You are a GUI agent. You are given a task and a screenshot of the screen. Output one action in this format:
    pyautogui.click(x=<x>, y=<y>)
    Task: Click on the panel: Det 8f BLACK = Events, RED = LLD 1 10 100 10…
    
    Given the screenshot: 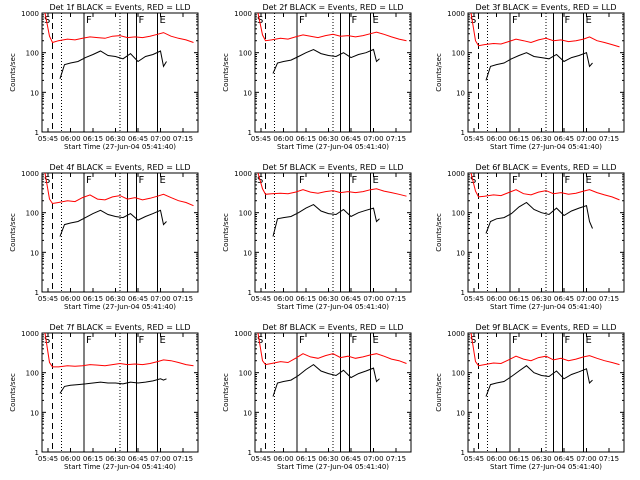 What is the action you would take?
    pyautogui.click(x=317, y=397)
    